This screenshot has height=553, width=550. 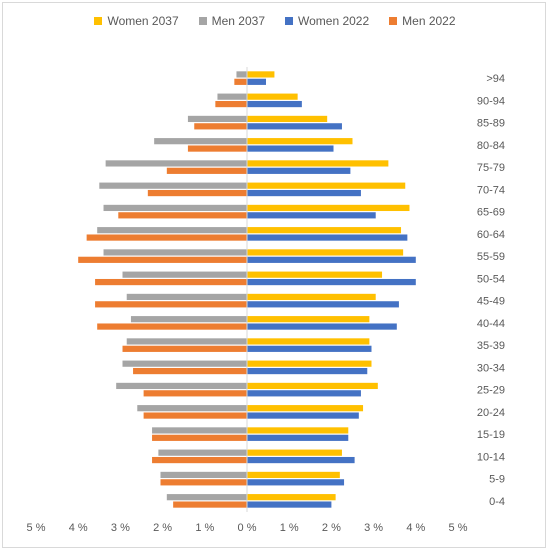 What do you see at coordinates (491, 235) in the screenshot?
I see `category-label: 60-64` at bounding box center [491, 235].